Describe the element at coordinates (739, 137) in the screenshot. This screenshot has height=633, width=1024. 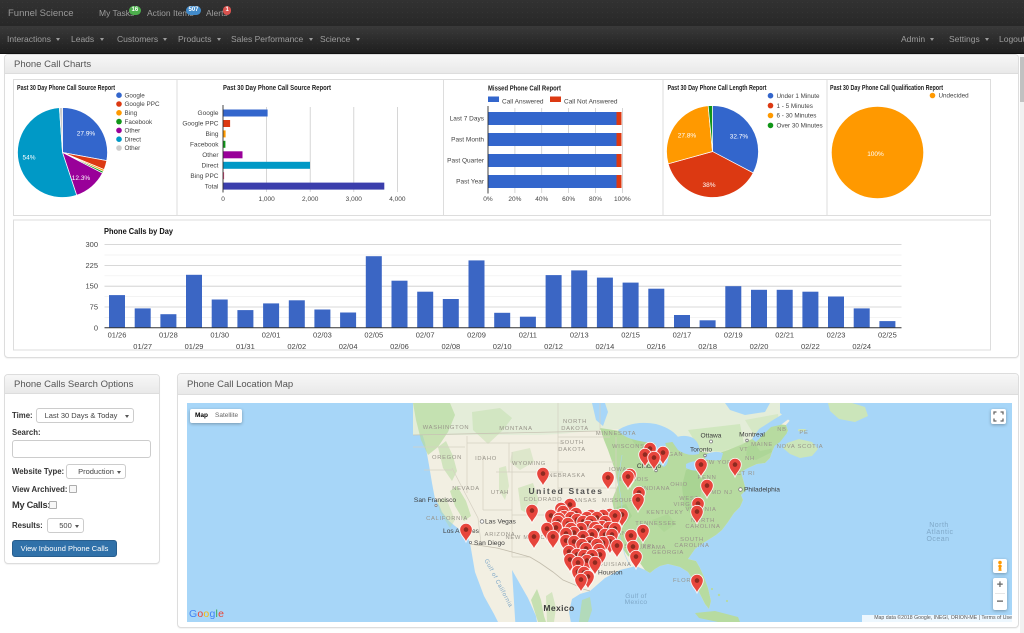
I see `svg-text: 32.7%` at that location.